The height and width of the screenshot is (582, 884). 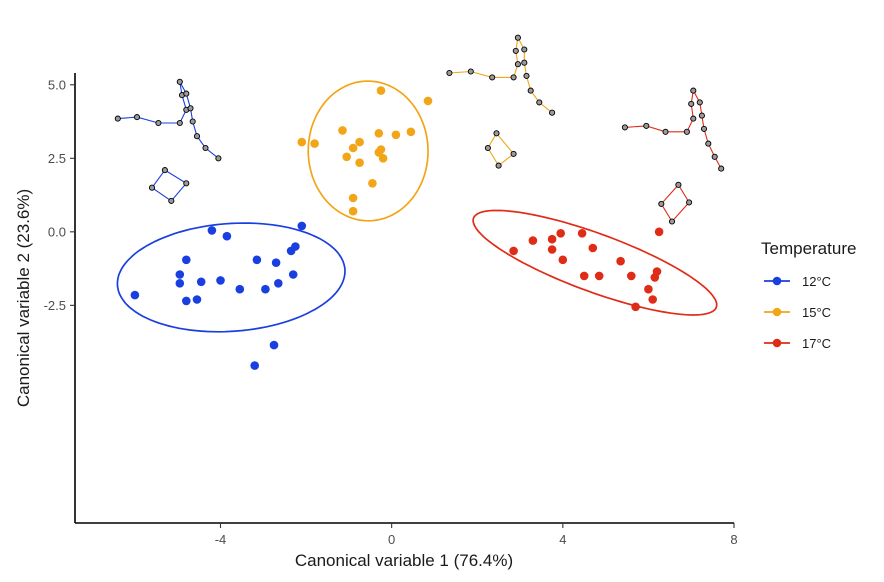 What do you see at coordinates (391, 539) in the screenshot?
I see `x-tick-label: 0` at bounding box center [391, 539].